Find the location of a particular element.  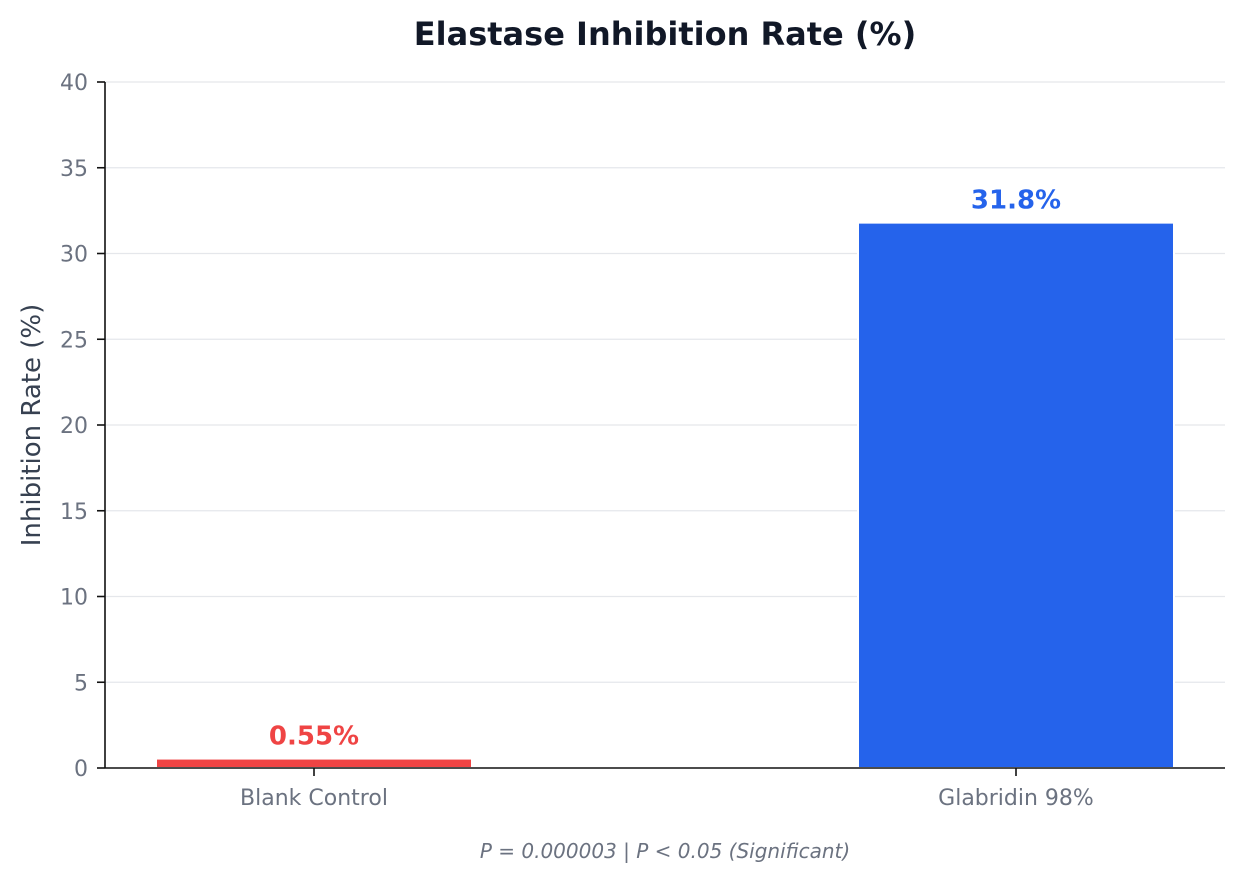

significance-footnote: P = 0.000003 | P < 0.05 (Significant) is located at coordinates (665, 851).